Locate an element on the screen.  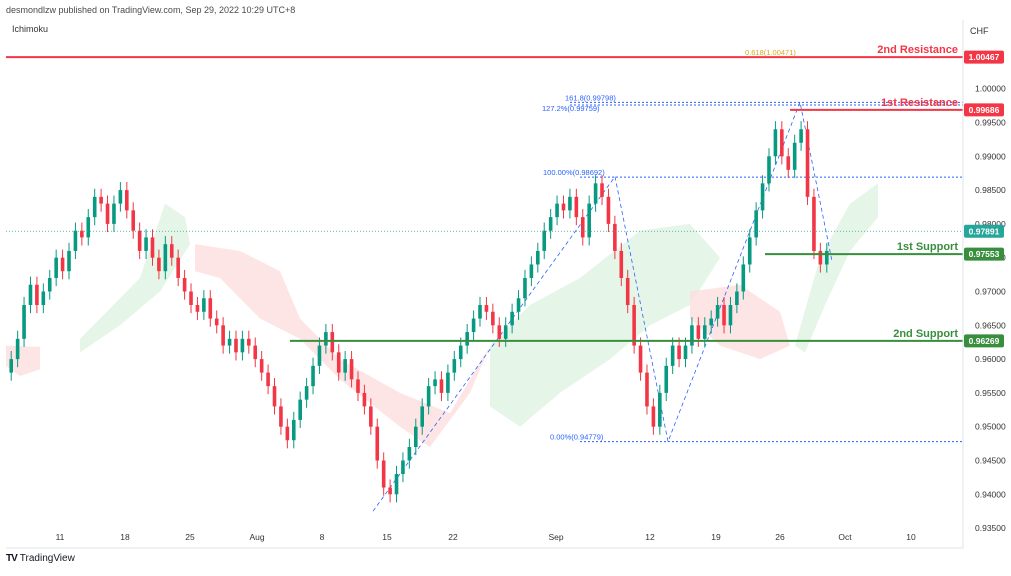
x-tick-label: 8 is located at coordinates (322, 537).